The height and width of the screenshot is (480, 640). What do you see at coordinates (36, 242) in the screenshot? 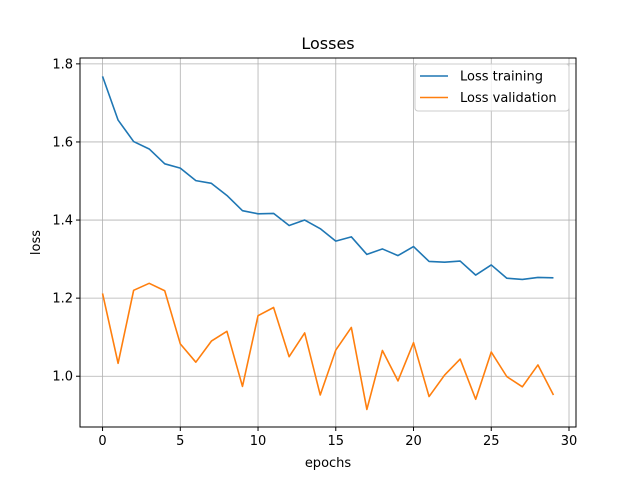
I see `y-axis-label: loss` at bounding box center [36, 242].